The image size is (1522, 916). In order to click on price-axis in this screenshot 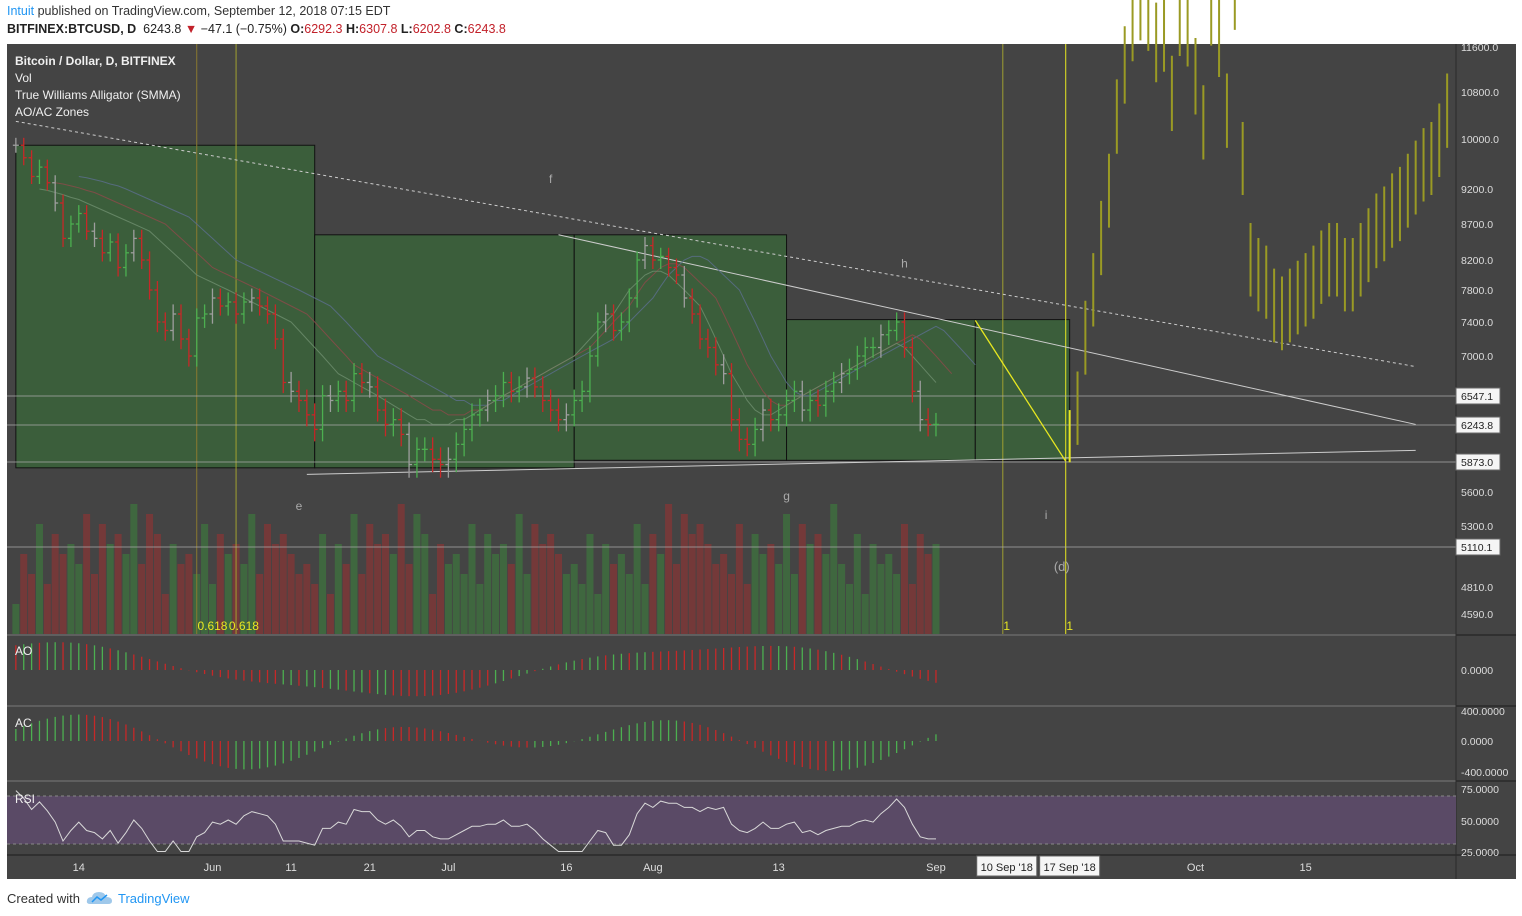, I will do `click(1486, 449)`.